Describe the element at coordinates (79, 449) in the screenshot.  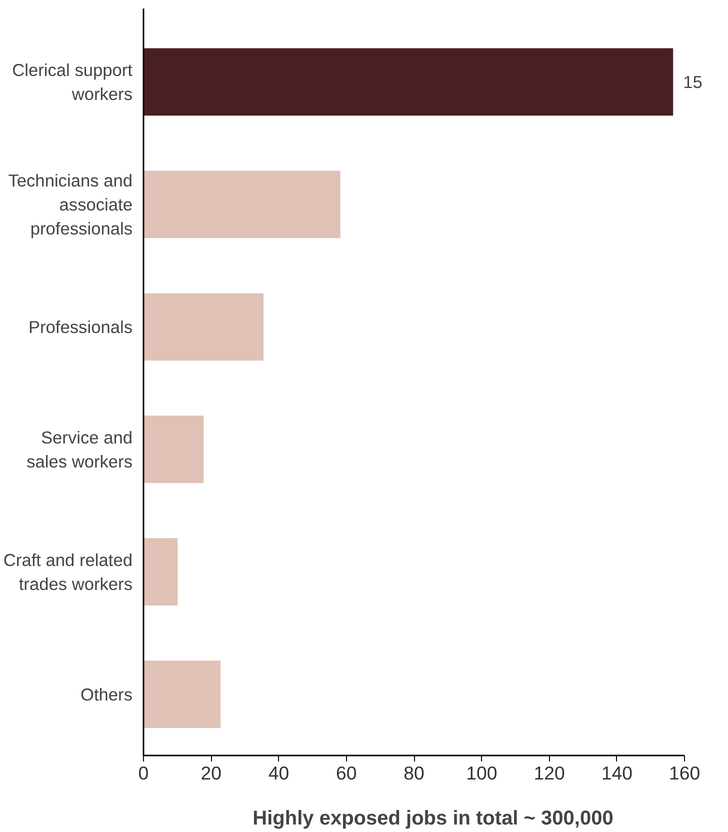
I see `y-tick-label: Service and sales workers` at that location.